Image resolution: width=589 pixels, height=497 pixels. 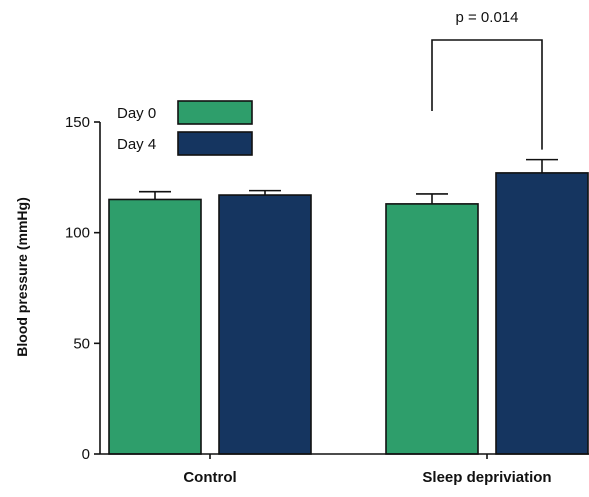 What do you see at coordinates (344, 469) in the screenshot?
I see `x-axis: Control Sleep depriviation` at bounding box center [344, 469].